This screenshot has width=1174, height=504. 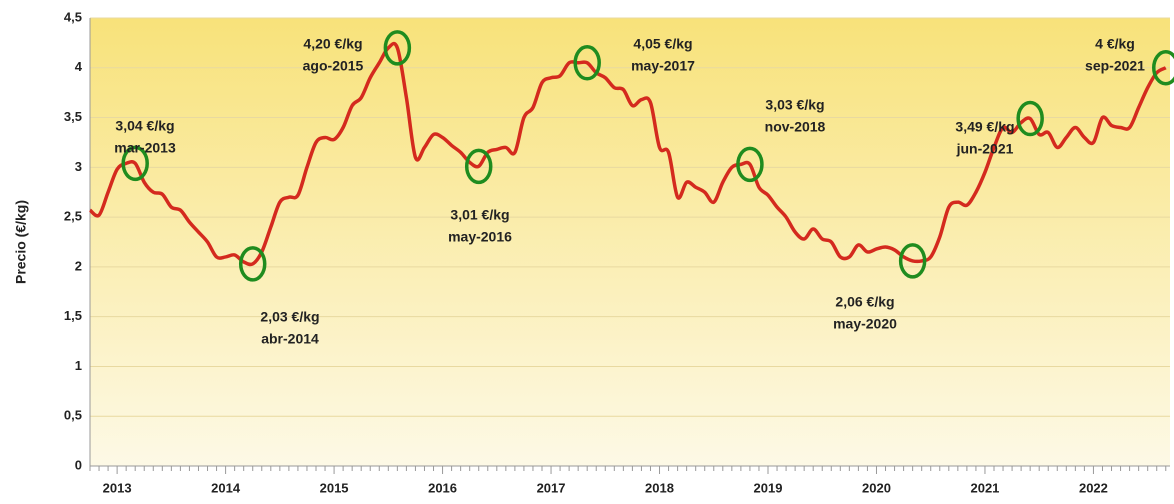 What do you see at coordinates (73, 415) in the screenshot?
I see `y-tick-label: 0,5` at bounding box center [73, 415].